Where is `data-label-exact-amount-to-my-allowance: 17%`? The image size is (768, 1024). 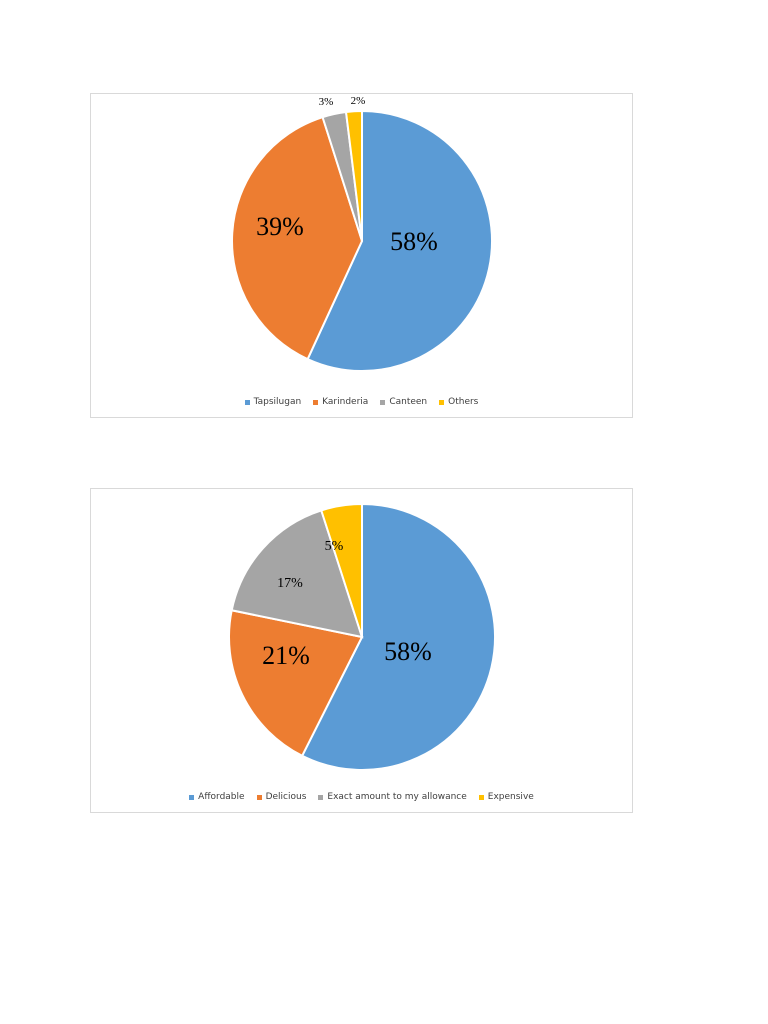 data-label-exact-amount-to-my-allowance: 17% is located at coordinates (290, 583).